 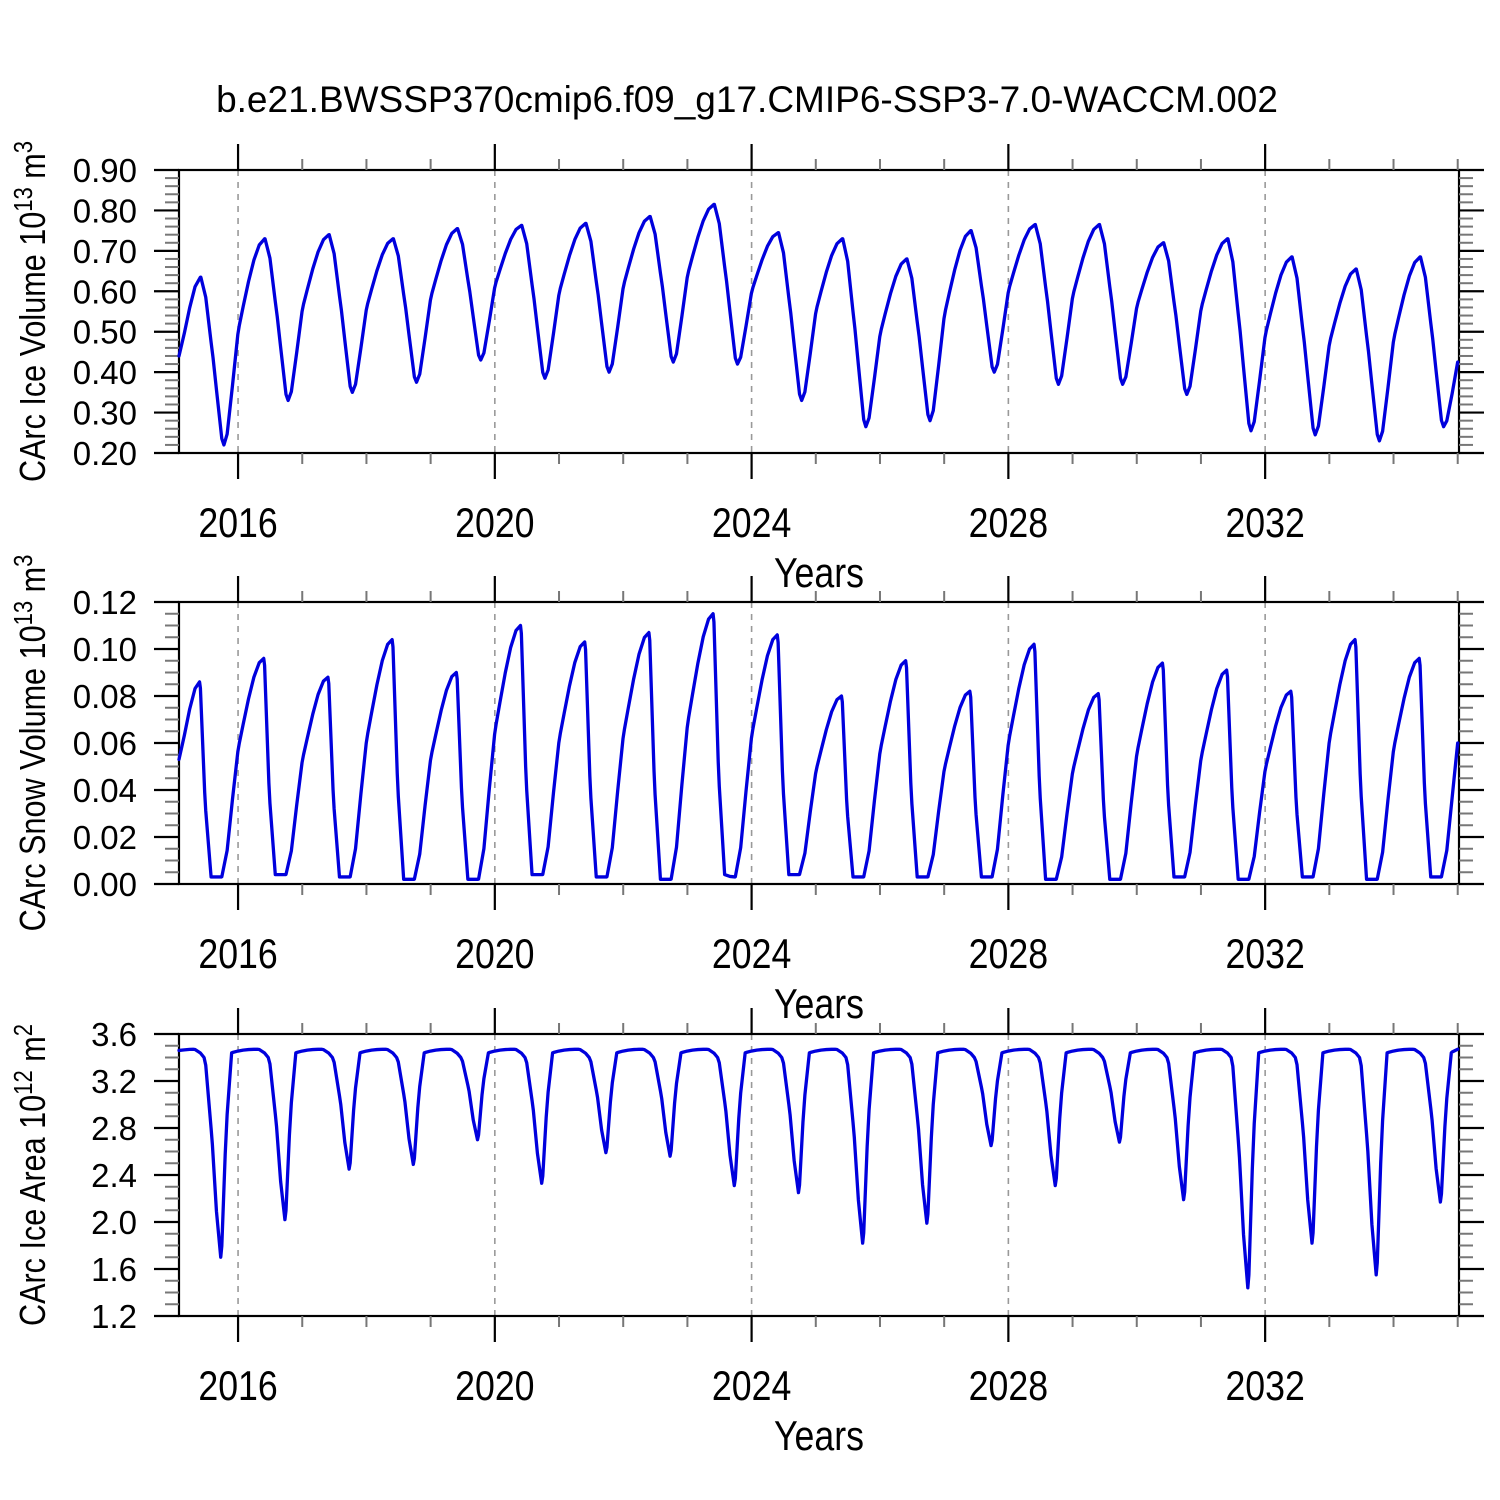 I want to click on y-axis-title: CArc Ice Area 1012 m2, so click(x=31, y=1175).